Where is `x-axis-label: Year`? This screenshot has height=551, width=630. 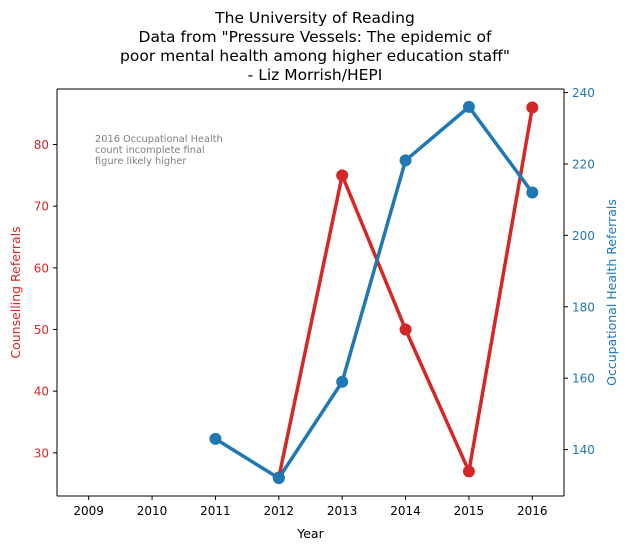
x-axis-label: Year is located at coordinates (310, 533).